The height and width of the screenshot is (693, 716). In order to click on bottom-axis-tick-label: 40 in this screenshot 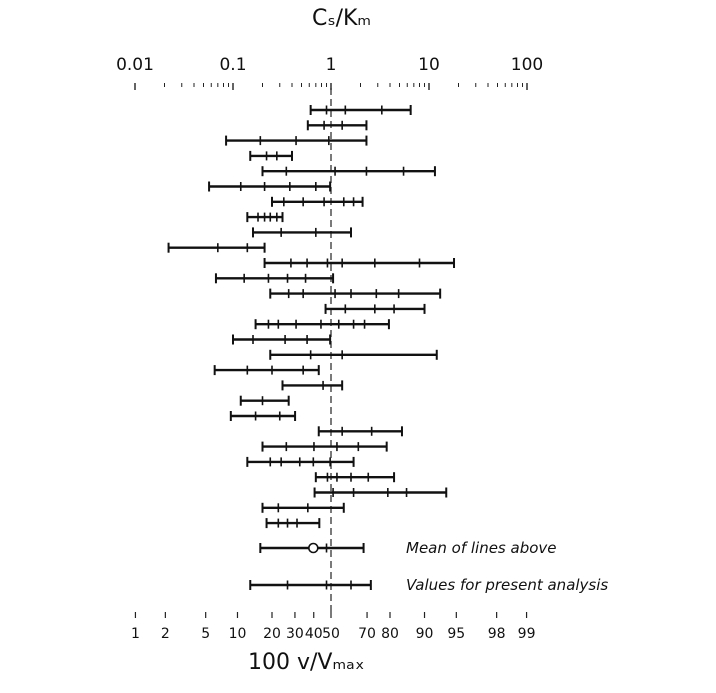, I will do `click(314, 634)`.